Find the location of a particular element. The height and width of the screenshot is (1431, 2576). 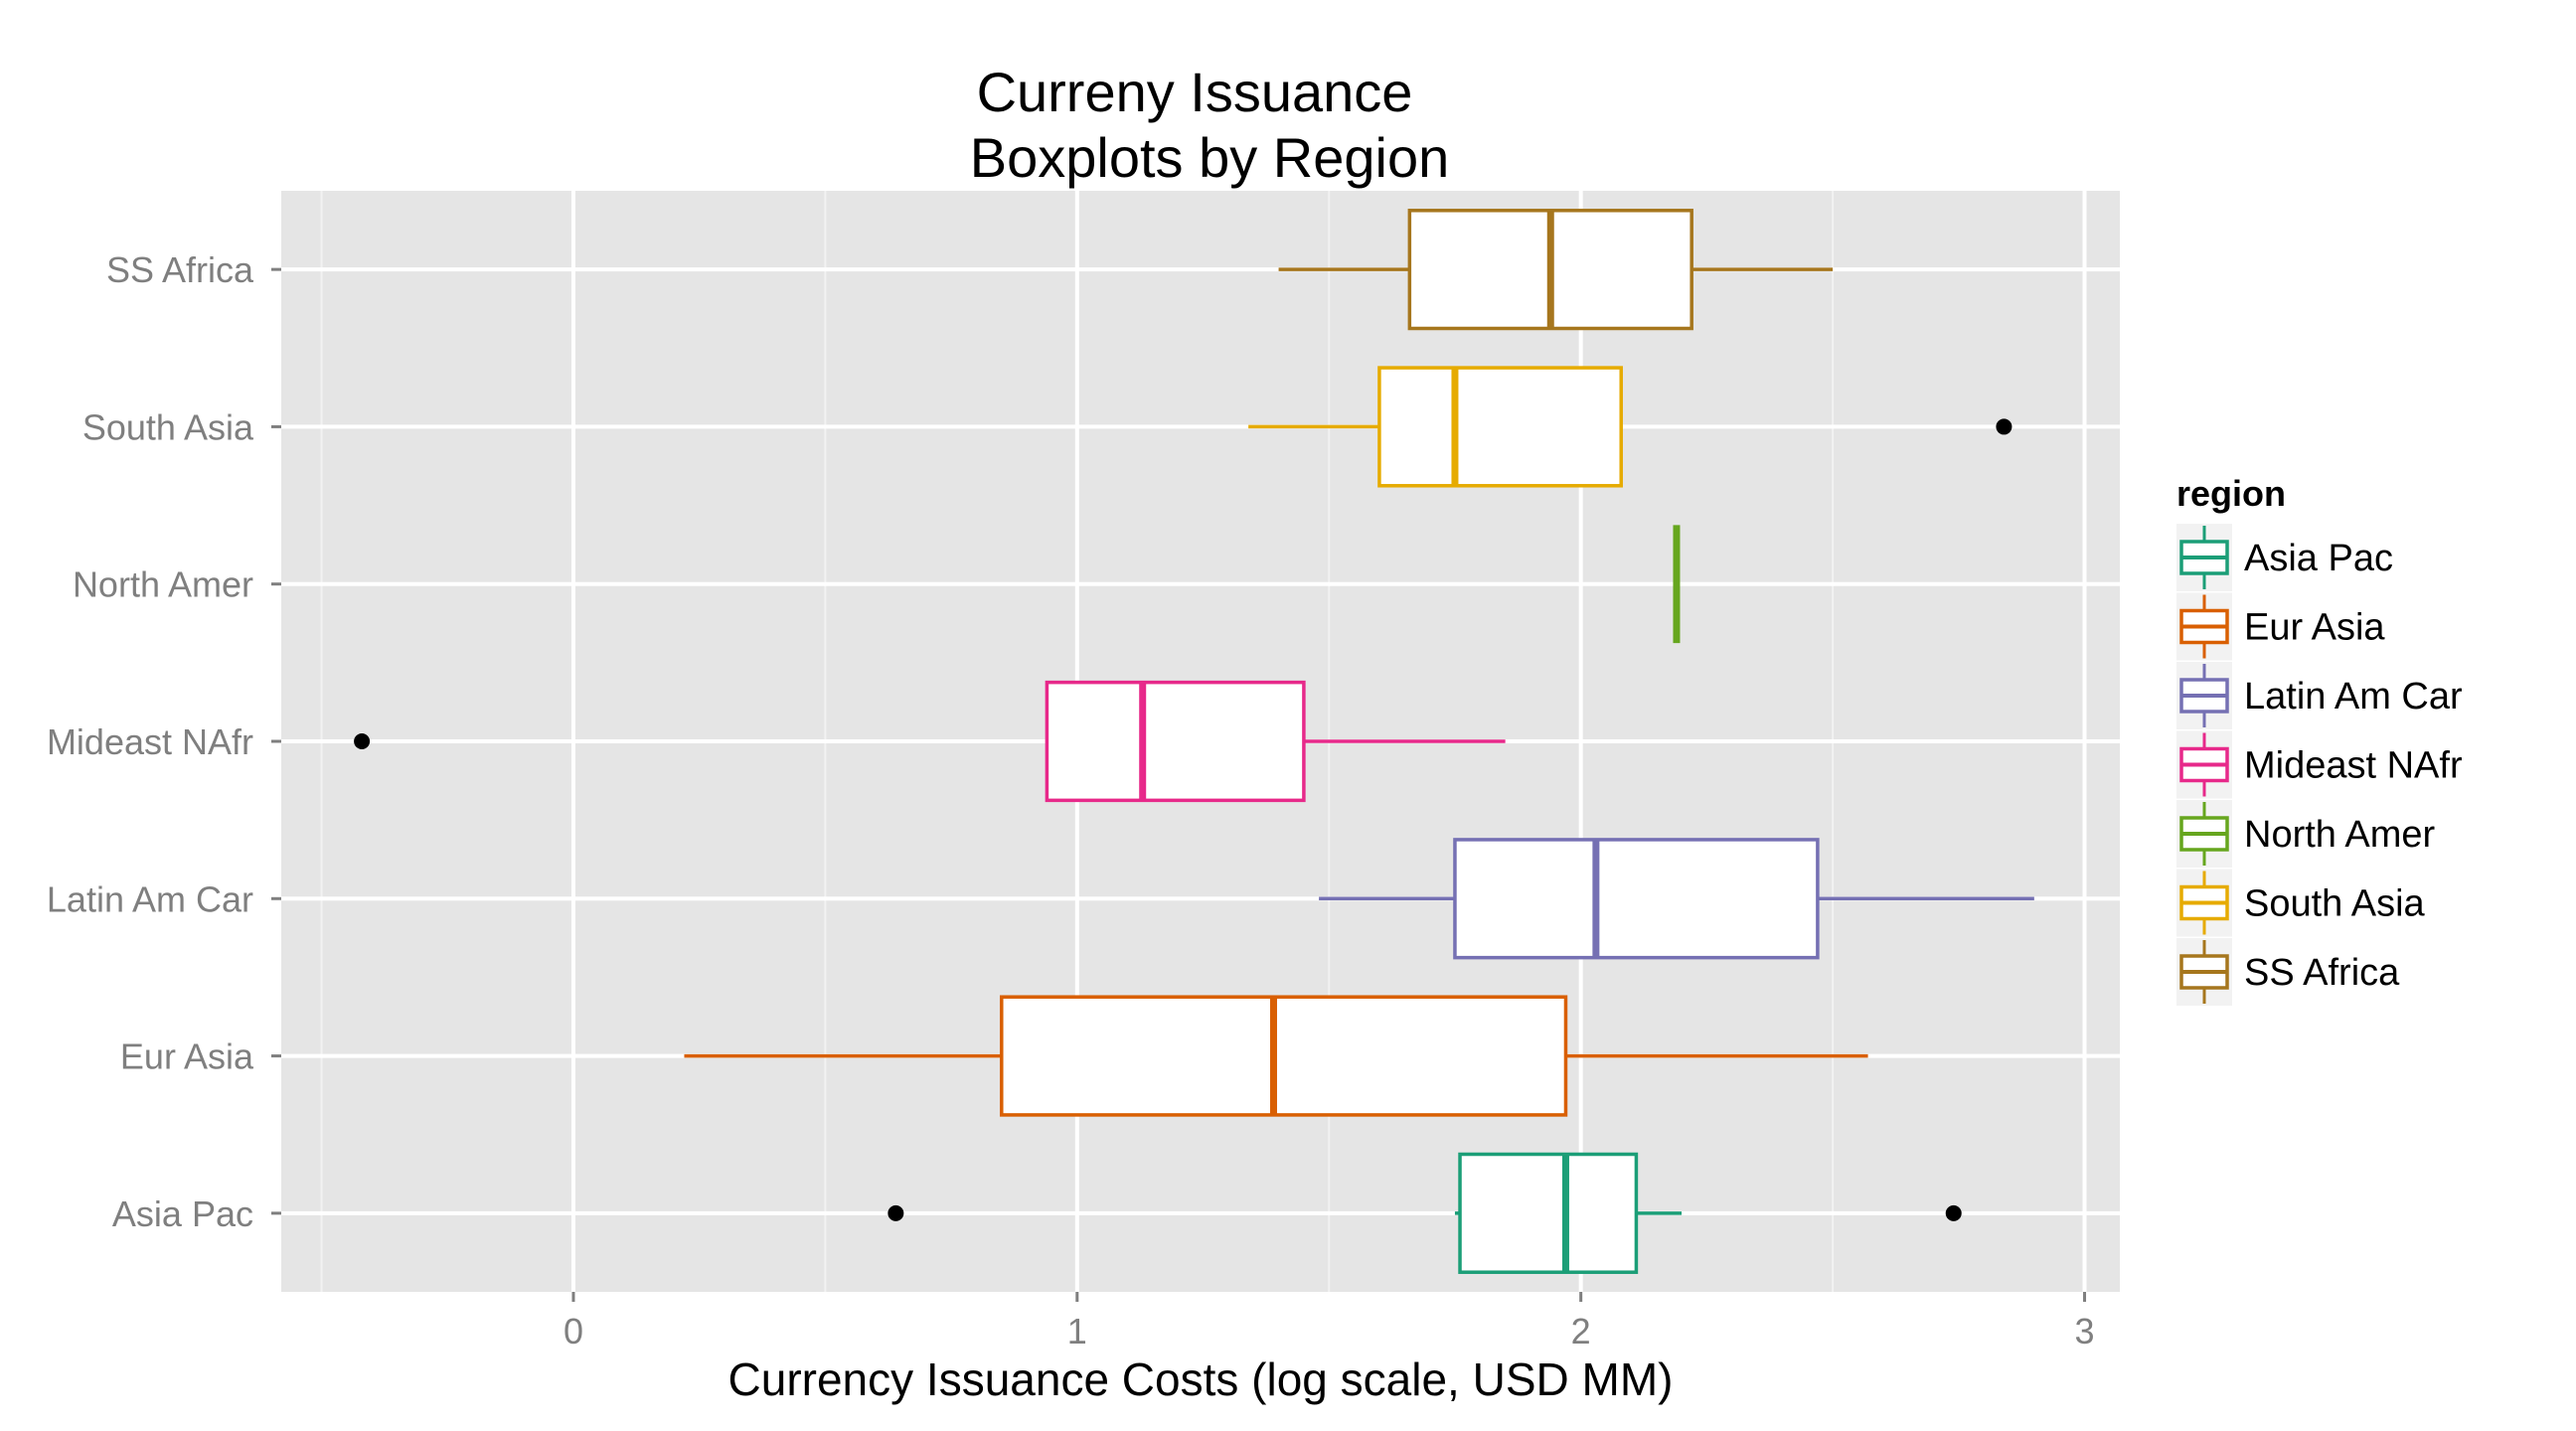

legend-item-mideast-nafr: Mideast NAfr is located at coordinates (2319, 764).